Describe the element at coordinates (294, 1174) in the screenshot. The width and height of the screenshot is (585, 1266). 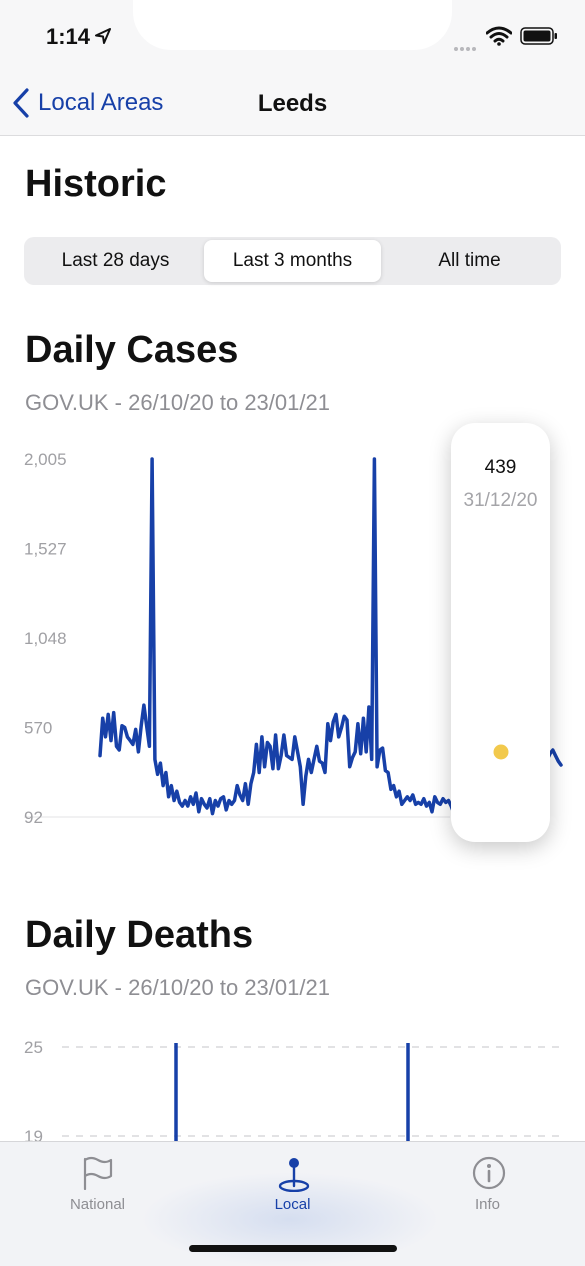
I see `location-pin-icon` at that location.